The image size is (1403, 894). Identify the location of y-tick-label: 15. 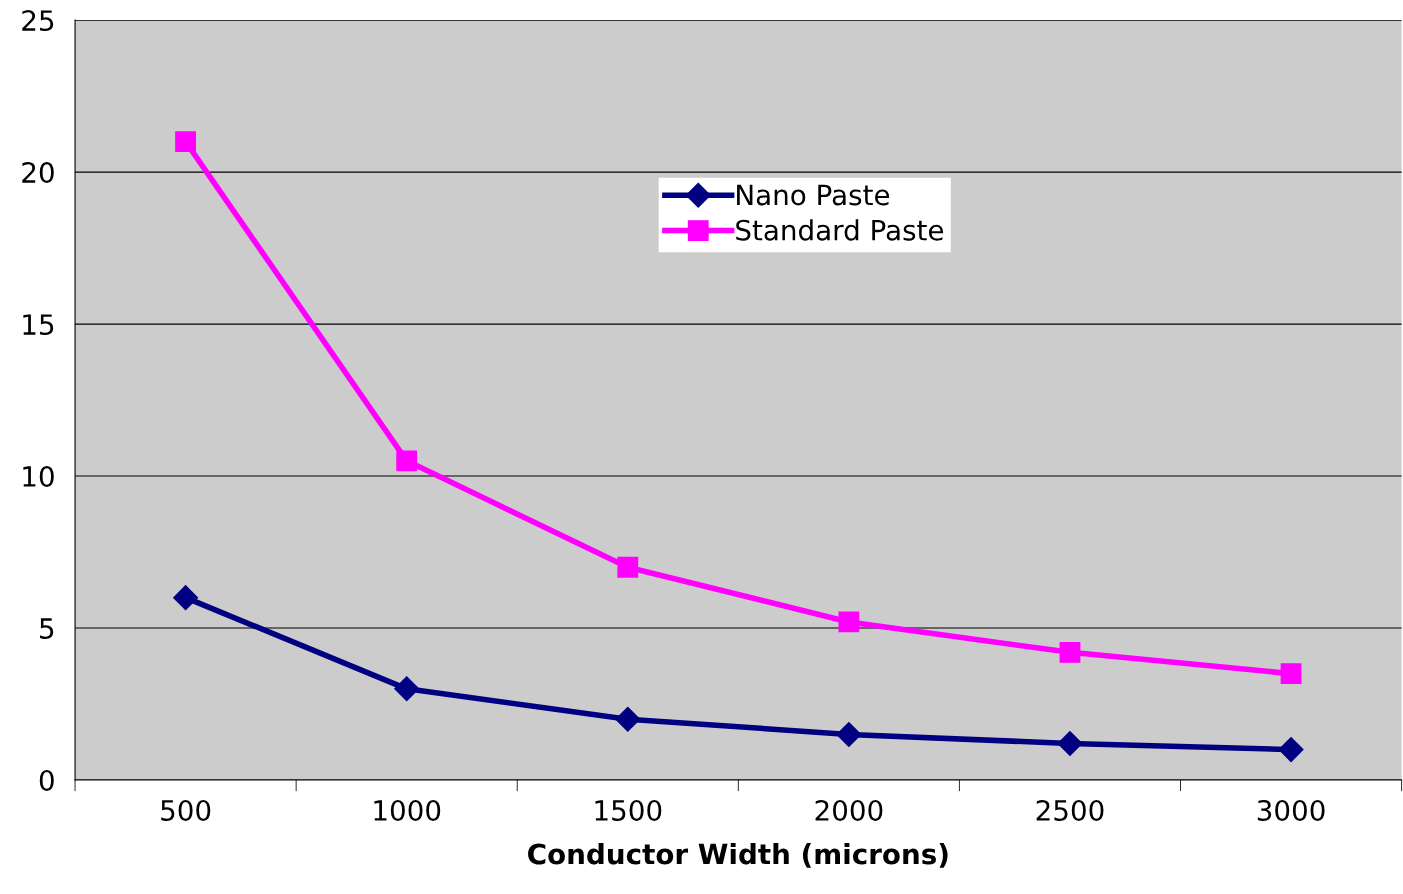
(38, 325).